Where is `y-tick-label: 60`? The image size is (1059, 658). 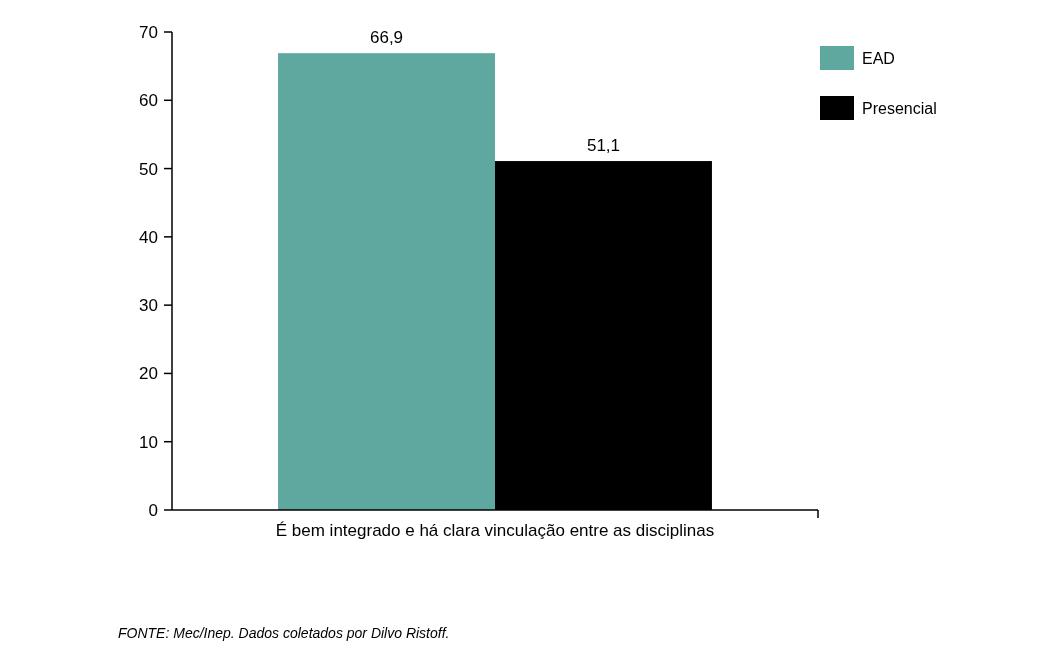 y-tick-label: 60 is located at coordinates (148, 101).